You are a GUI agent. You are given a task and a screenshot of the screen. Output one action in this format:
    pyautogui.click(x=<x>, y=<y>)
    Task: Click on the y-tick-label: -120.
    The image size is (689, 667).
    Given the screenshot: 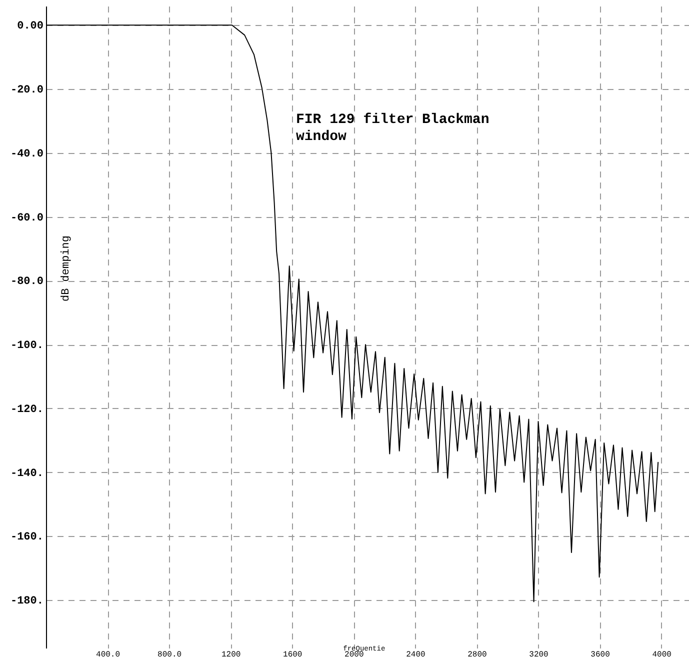 What is the action you would take?
    pyautogui.click(x=27, y=410)
    